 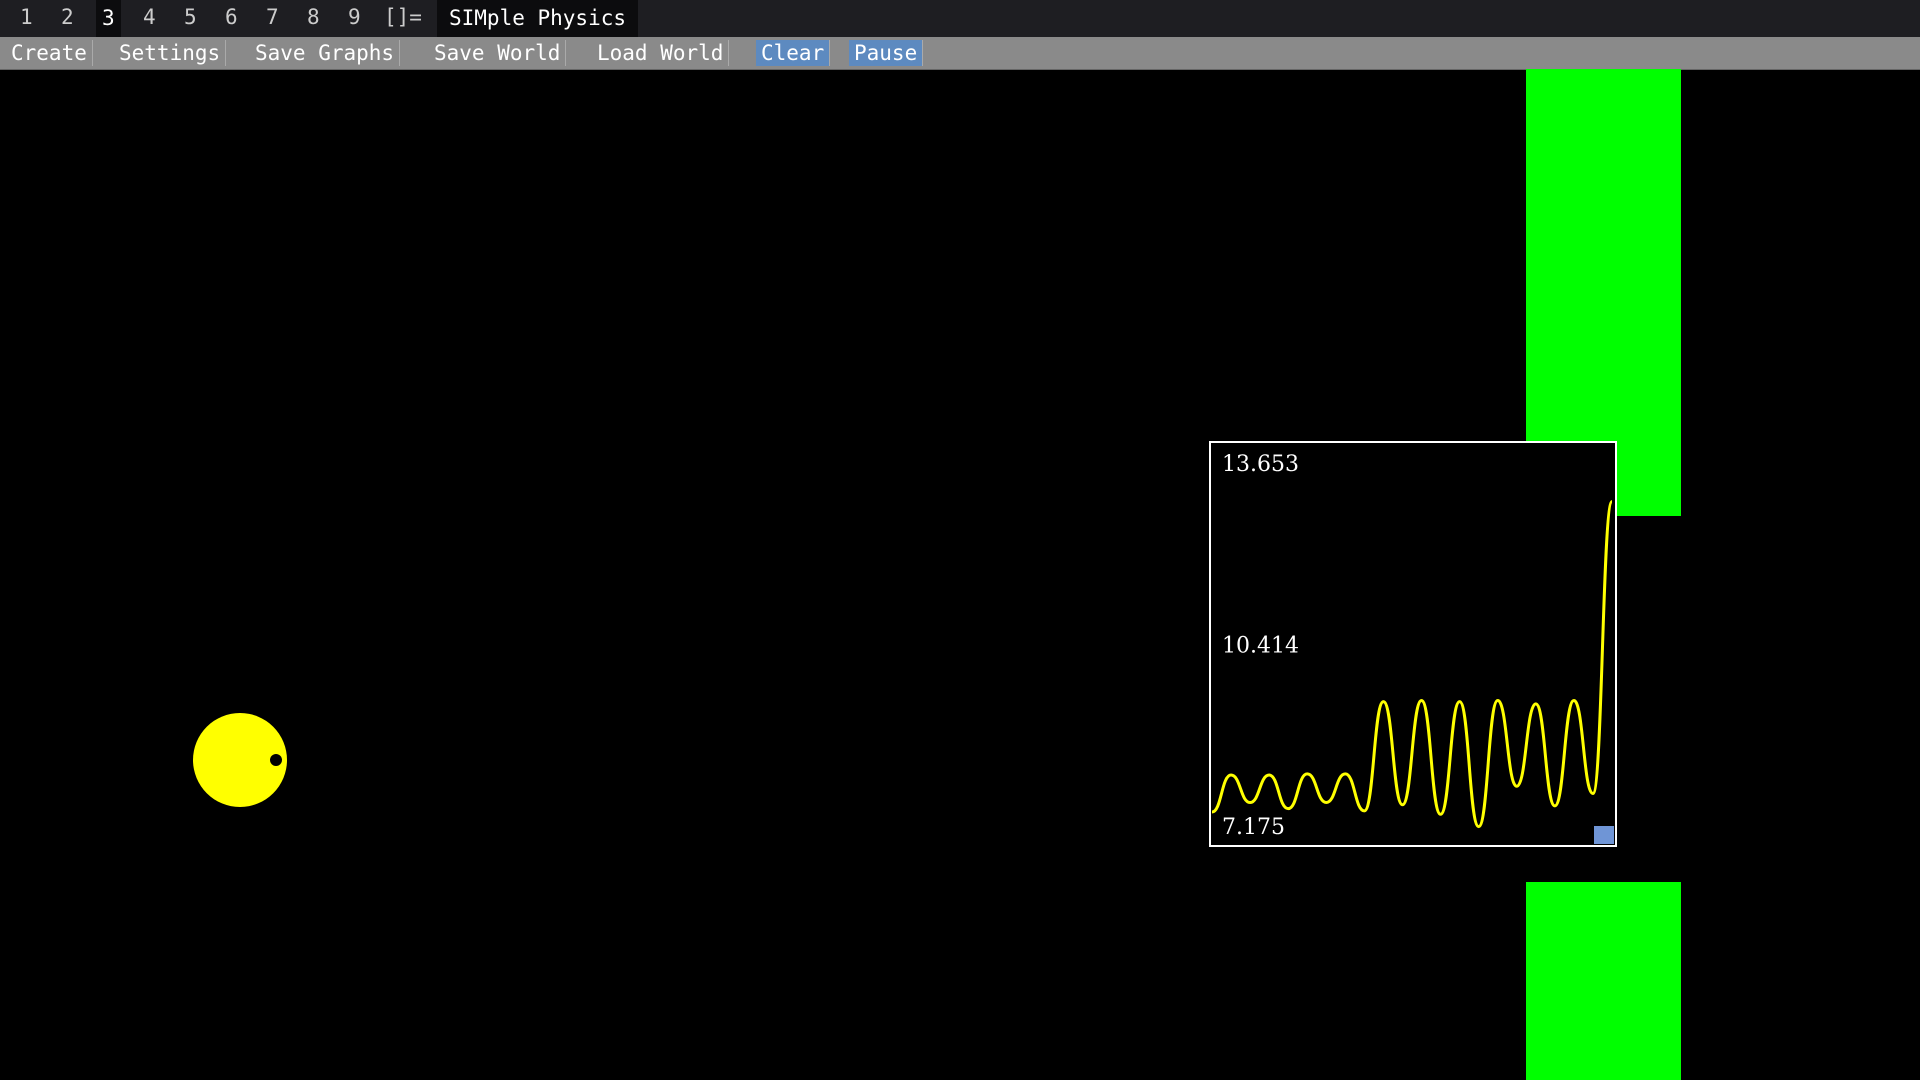 What do you see at coordinates (403, 17) in the screenshot?
I see `layout-symbol: []=` at bounding box center [403, 17].